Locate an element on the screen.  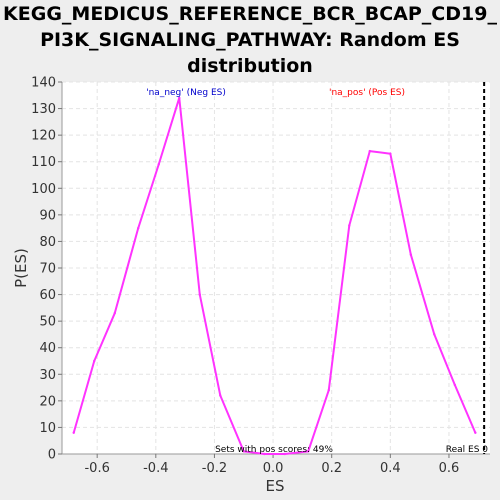
y-tick-label: 120 is located at coordinates (43, 136).